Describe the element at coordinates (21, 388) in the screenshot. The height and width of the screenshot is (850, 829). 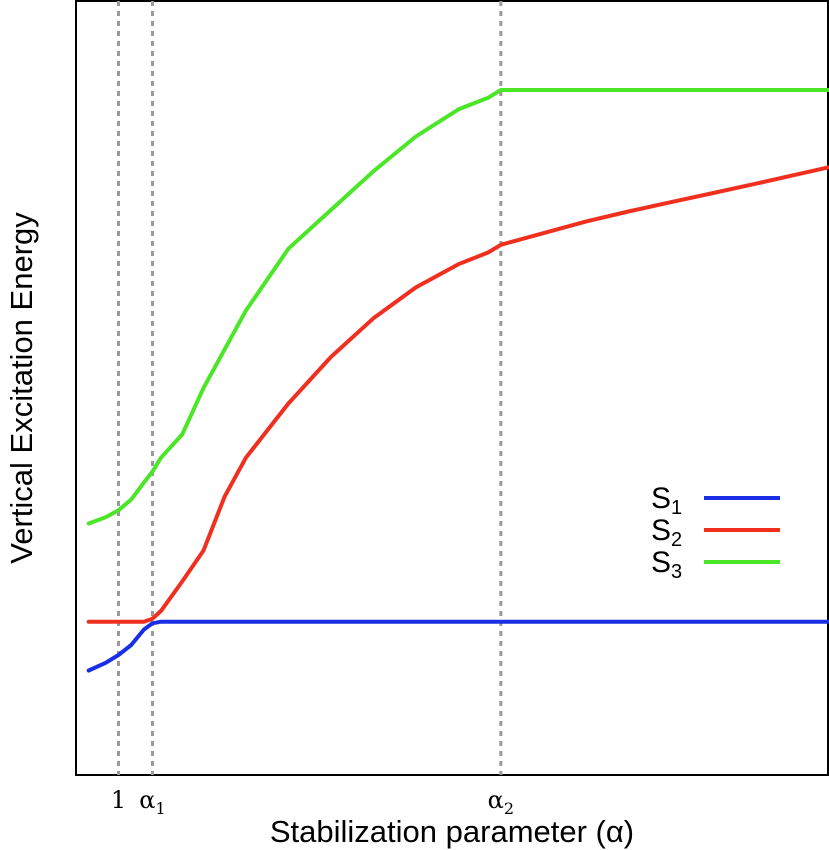
I see `y-axis-label: Vertical Excitation Energy` at that location.